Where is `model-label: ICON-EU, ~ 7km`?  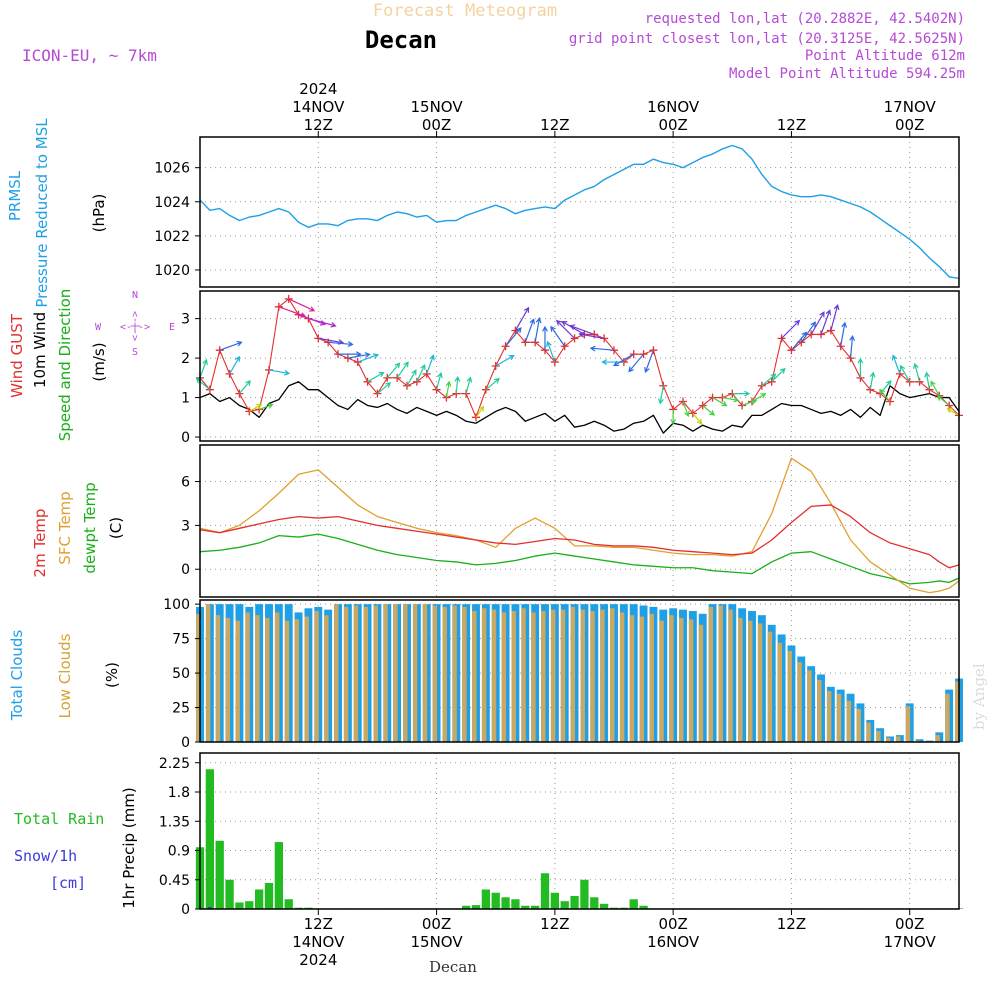
model-label: ICON-EU, ~ 7km is located at coordinates (89, 55).